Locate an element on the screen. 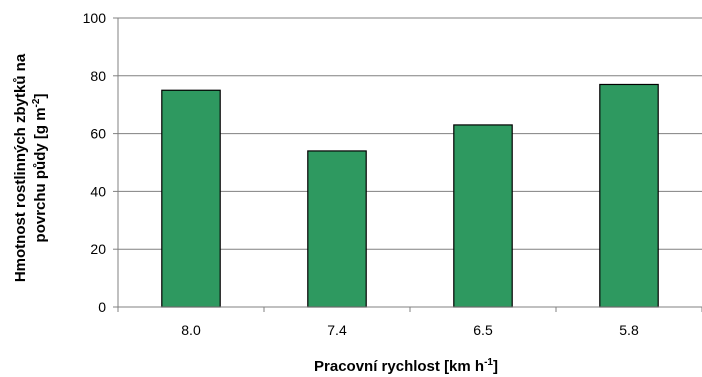  y-axis-title-line2-sup: -2 is located at coordinates (36, 102).